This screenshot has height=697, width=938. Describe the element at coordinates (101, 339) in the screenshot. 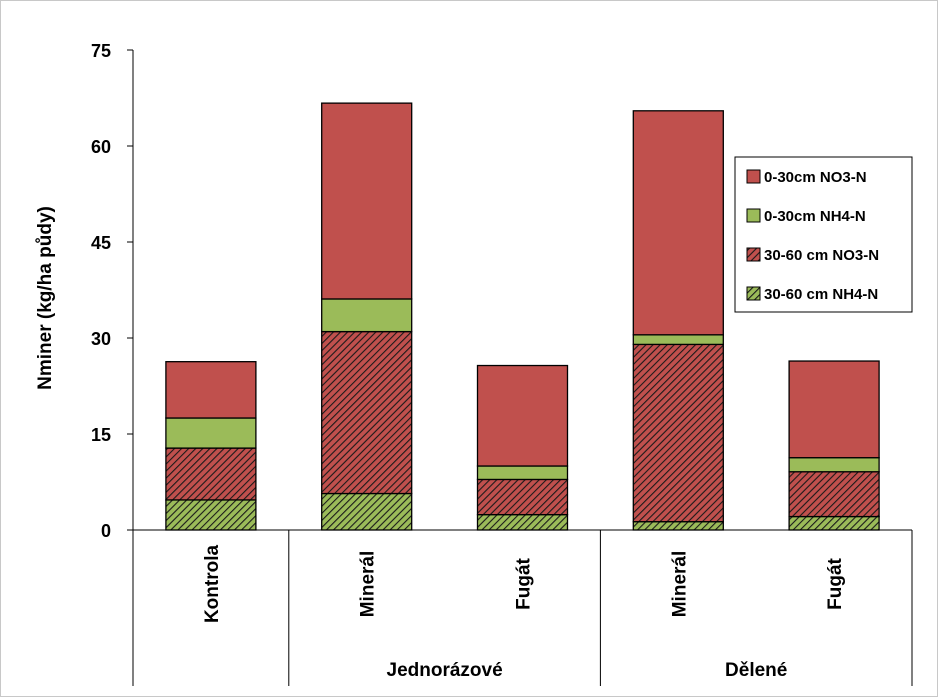

I see `y-tick-label: 30` at that location.